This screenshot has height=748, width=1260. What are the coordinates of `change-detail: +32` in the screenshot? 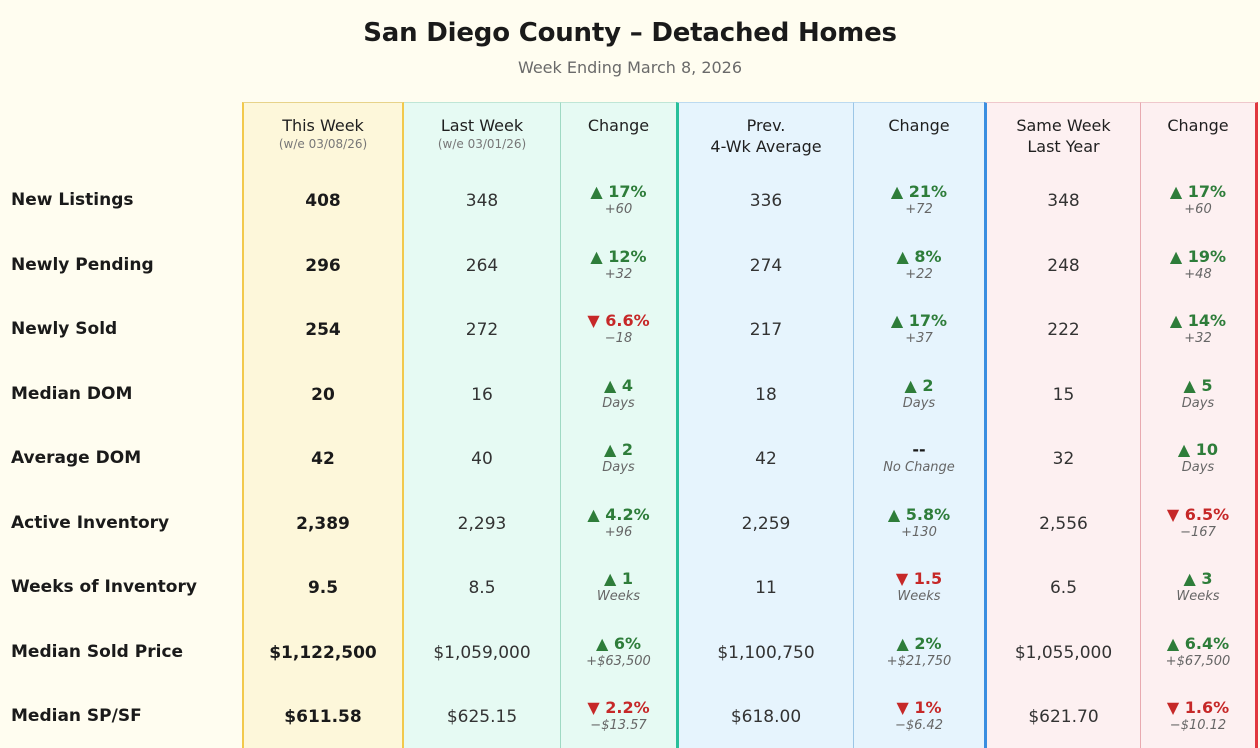 It's located at (1198, 338).